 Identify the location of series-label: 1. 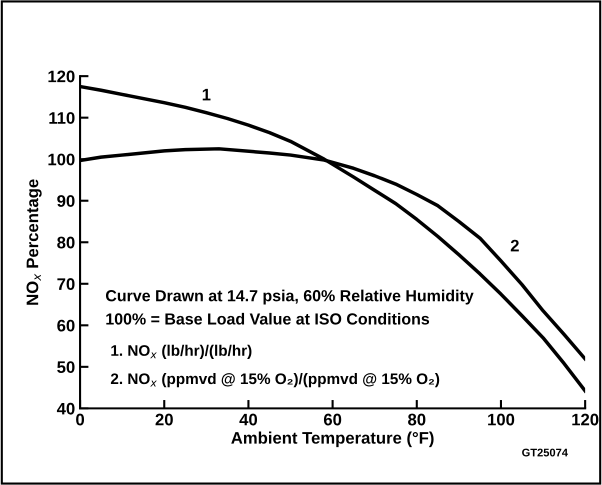
(206, 94).